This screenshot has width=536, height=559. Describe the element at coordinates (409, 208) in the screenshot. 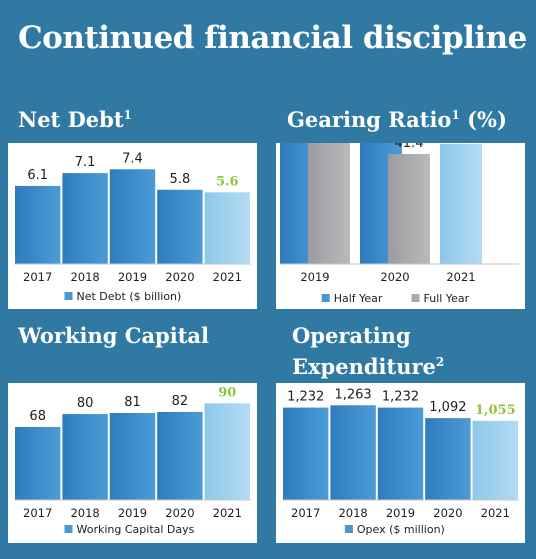

I see `gearing-full-year-bar-2020` at that location.